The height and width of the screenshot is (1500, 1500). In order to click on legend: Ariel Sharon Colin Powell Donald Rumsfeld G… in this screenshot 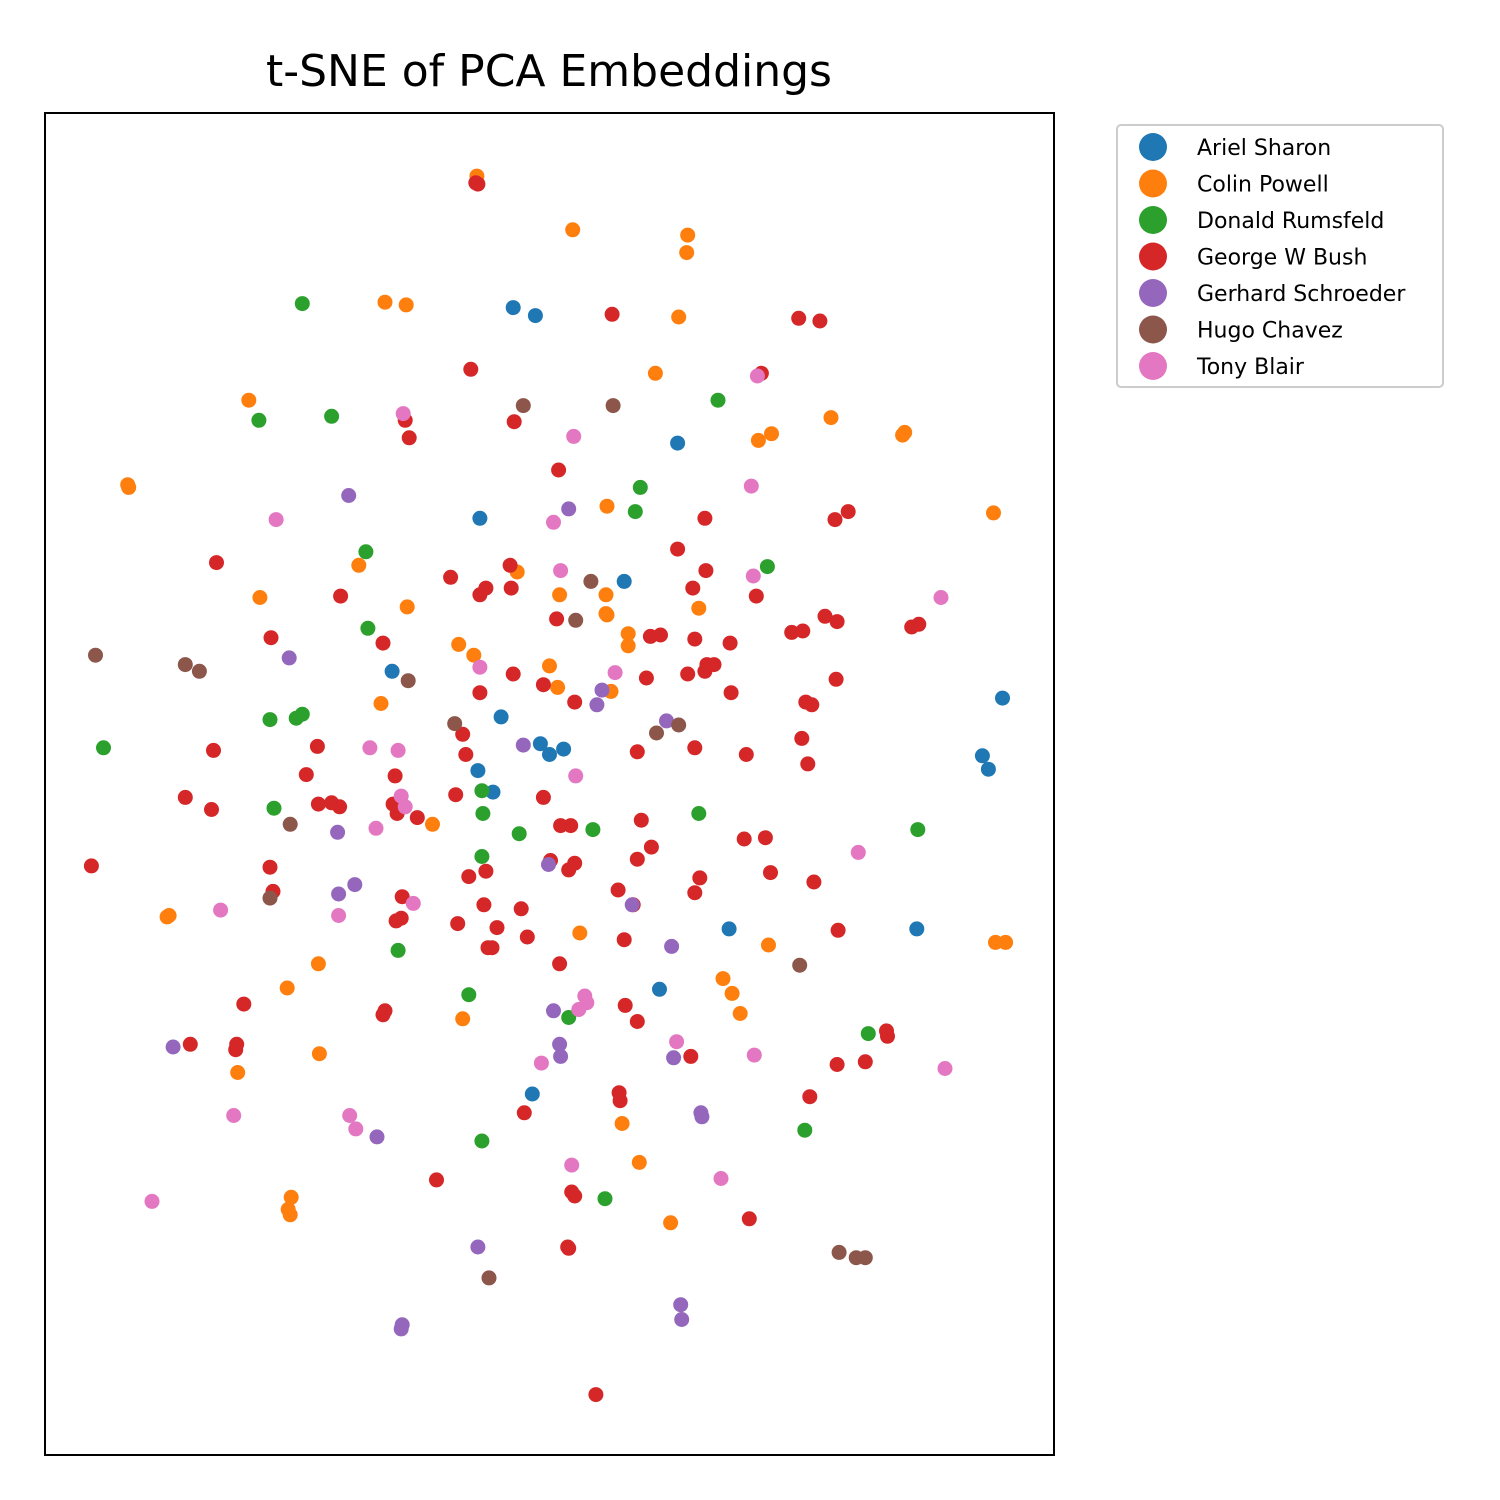, I will do `click(1280, 256)`.